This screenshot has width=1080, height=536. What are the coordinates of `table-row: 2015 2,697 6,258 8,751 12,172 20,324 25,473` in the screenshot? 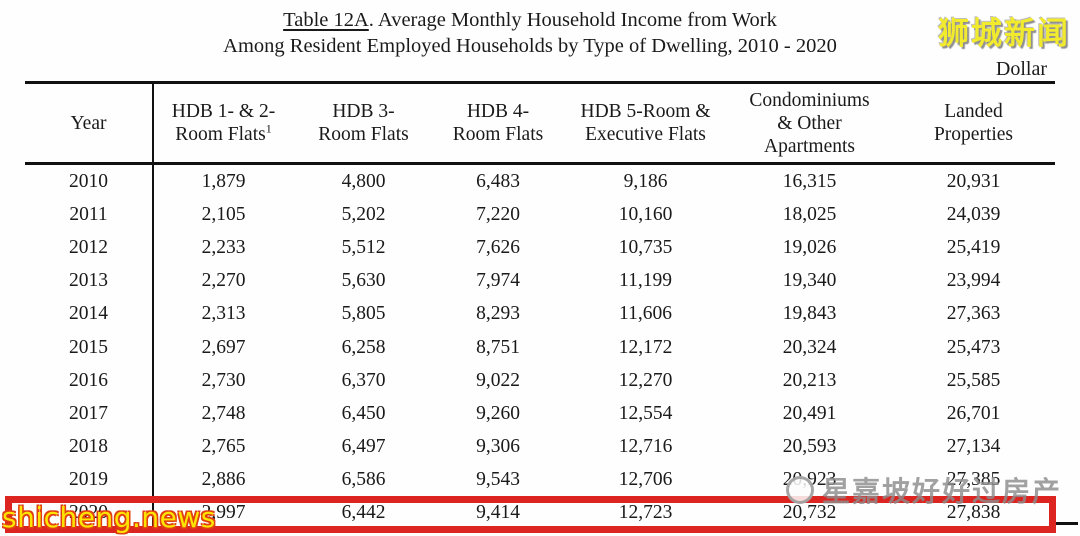 It's located at (540, 347).